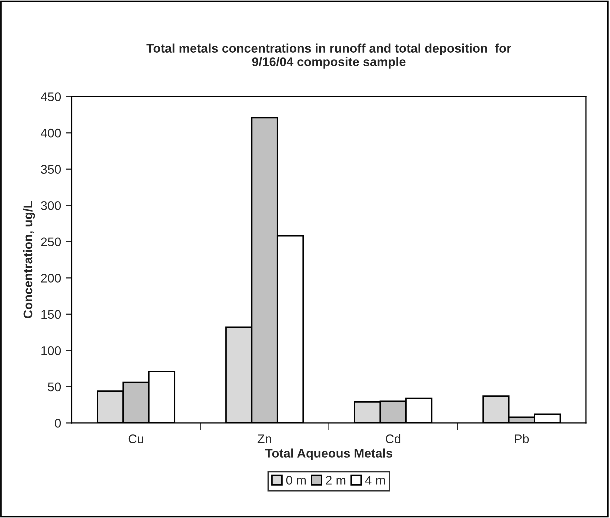  Describe the element at coordinates (336, 480) in the screenshot. I see `legend-label: 2 m` at that location.